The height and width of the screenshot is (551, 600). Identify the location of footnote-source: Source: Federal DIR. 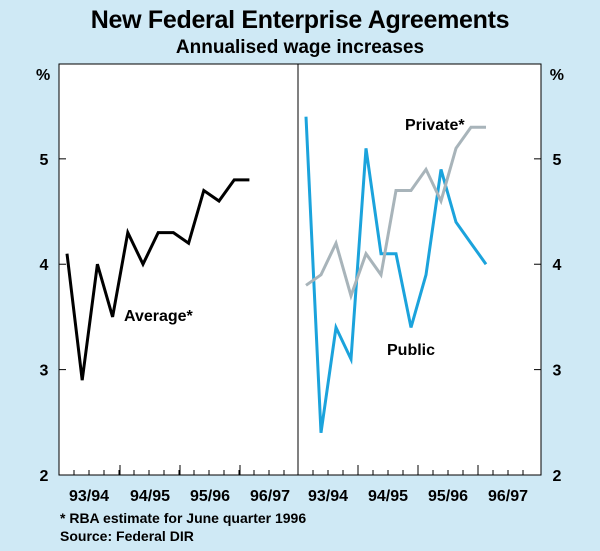
(127, 536).